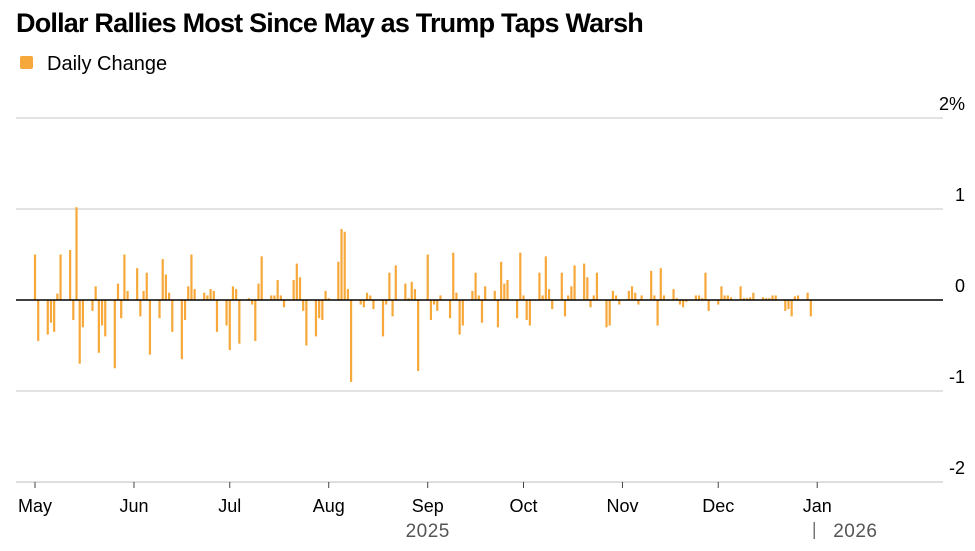  What do you see at coordinates (960, 195) in the screenshot?
I see `y-tick-label: 1` at bounding box center [960, 195].